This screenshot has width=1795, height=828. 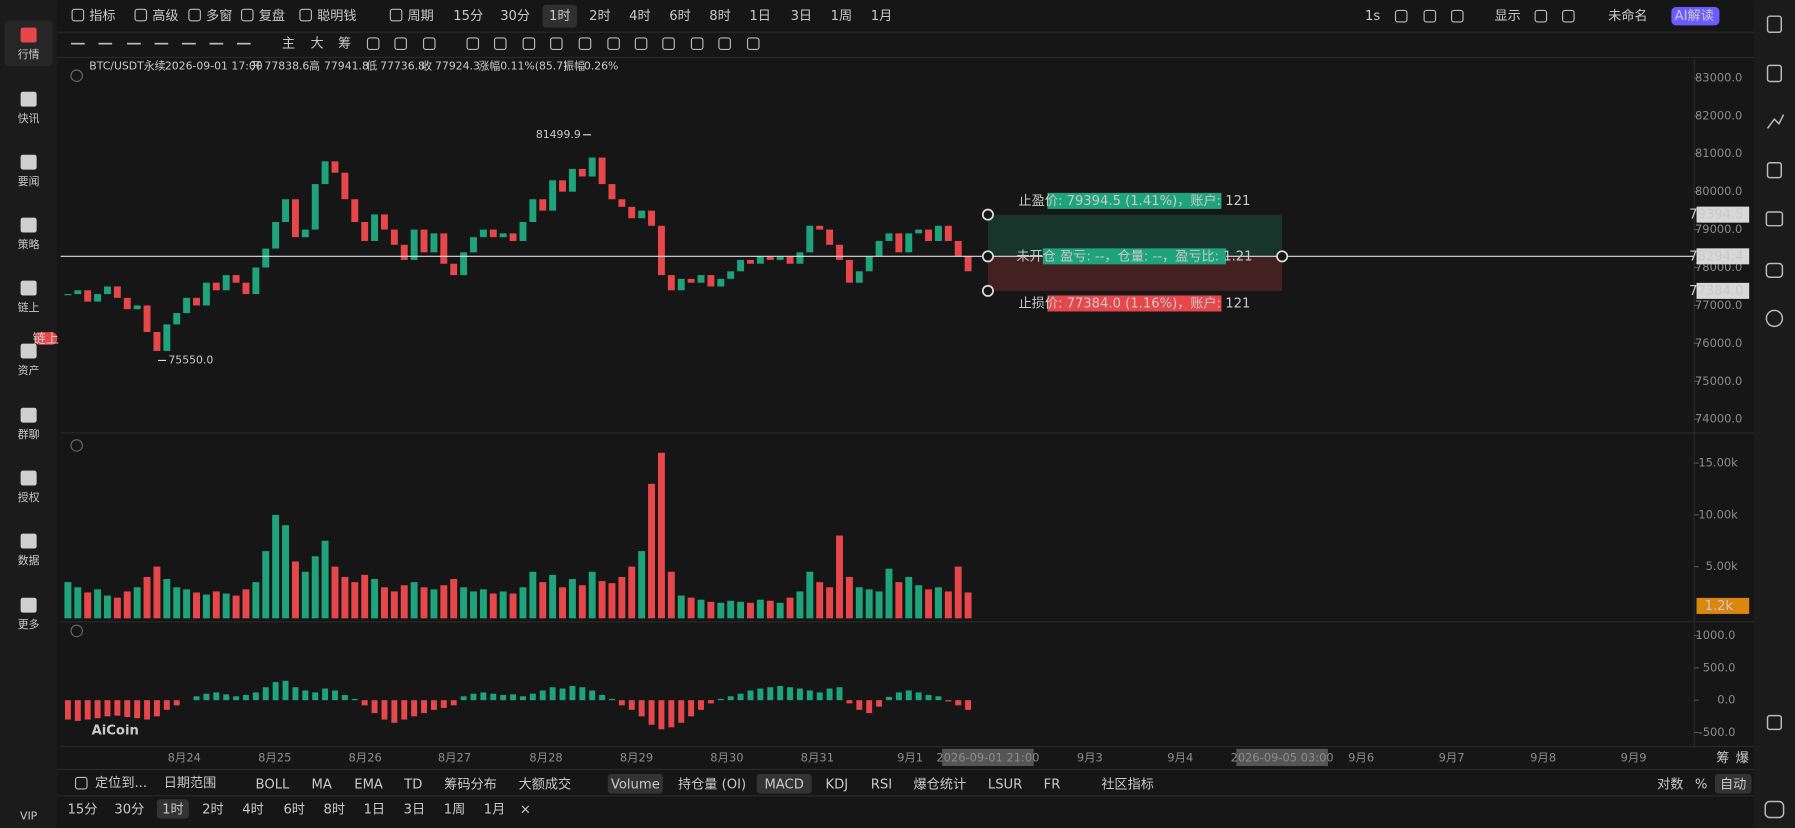 What do you see at coordinates (1005, 784) in the screenshot?
I see `indicator-tab: LSUR` at bounding box center [1005, 784].